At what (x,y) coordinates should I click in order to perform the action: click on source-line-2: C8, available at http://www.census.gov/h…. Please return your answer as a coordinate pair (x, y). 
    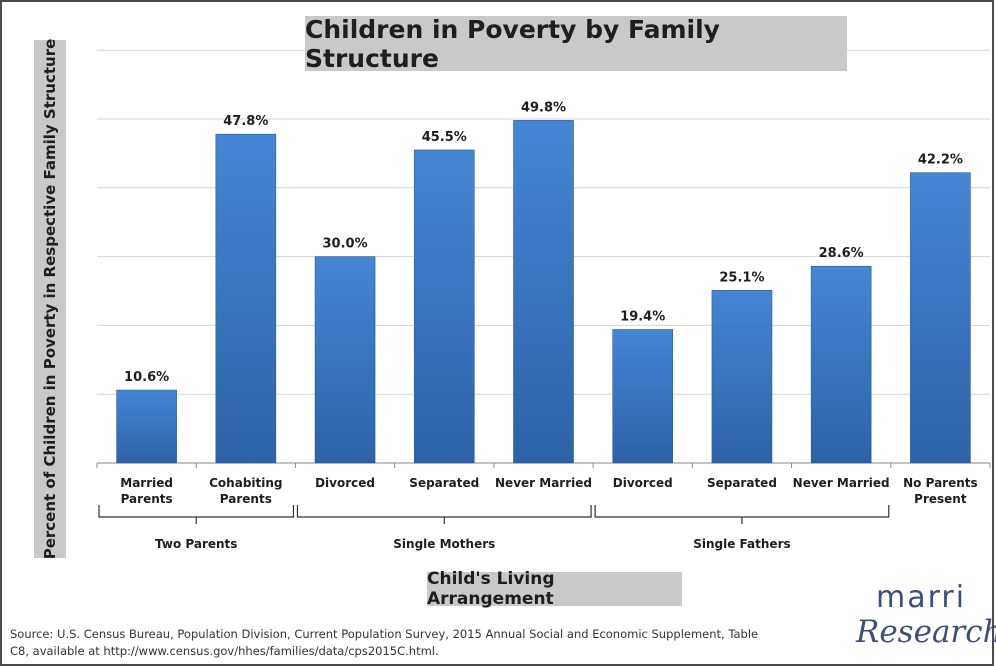
    Looking at the image, I should click on (224, 651).